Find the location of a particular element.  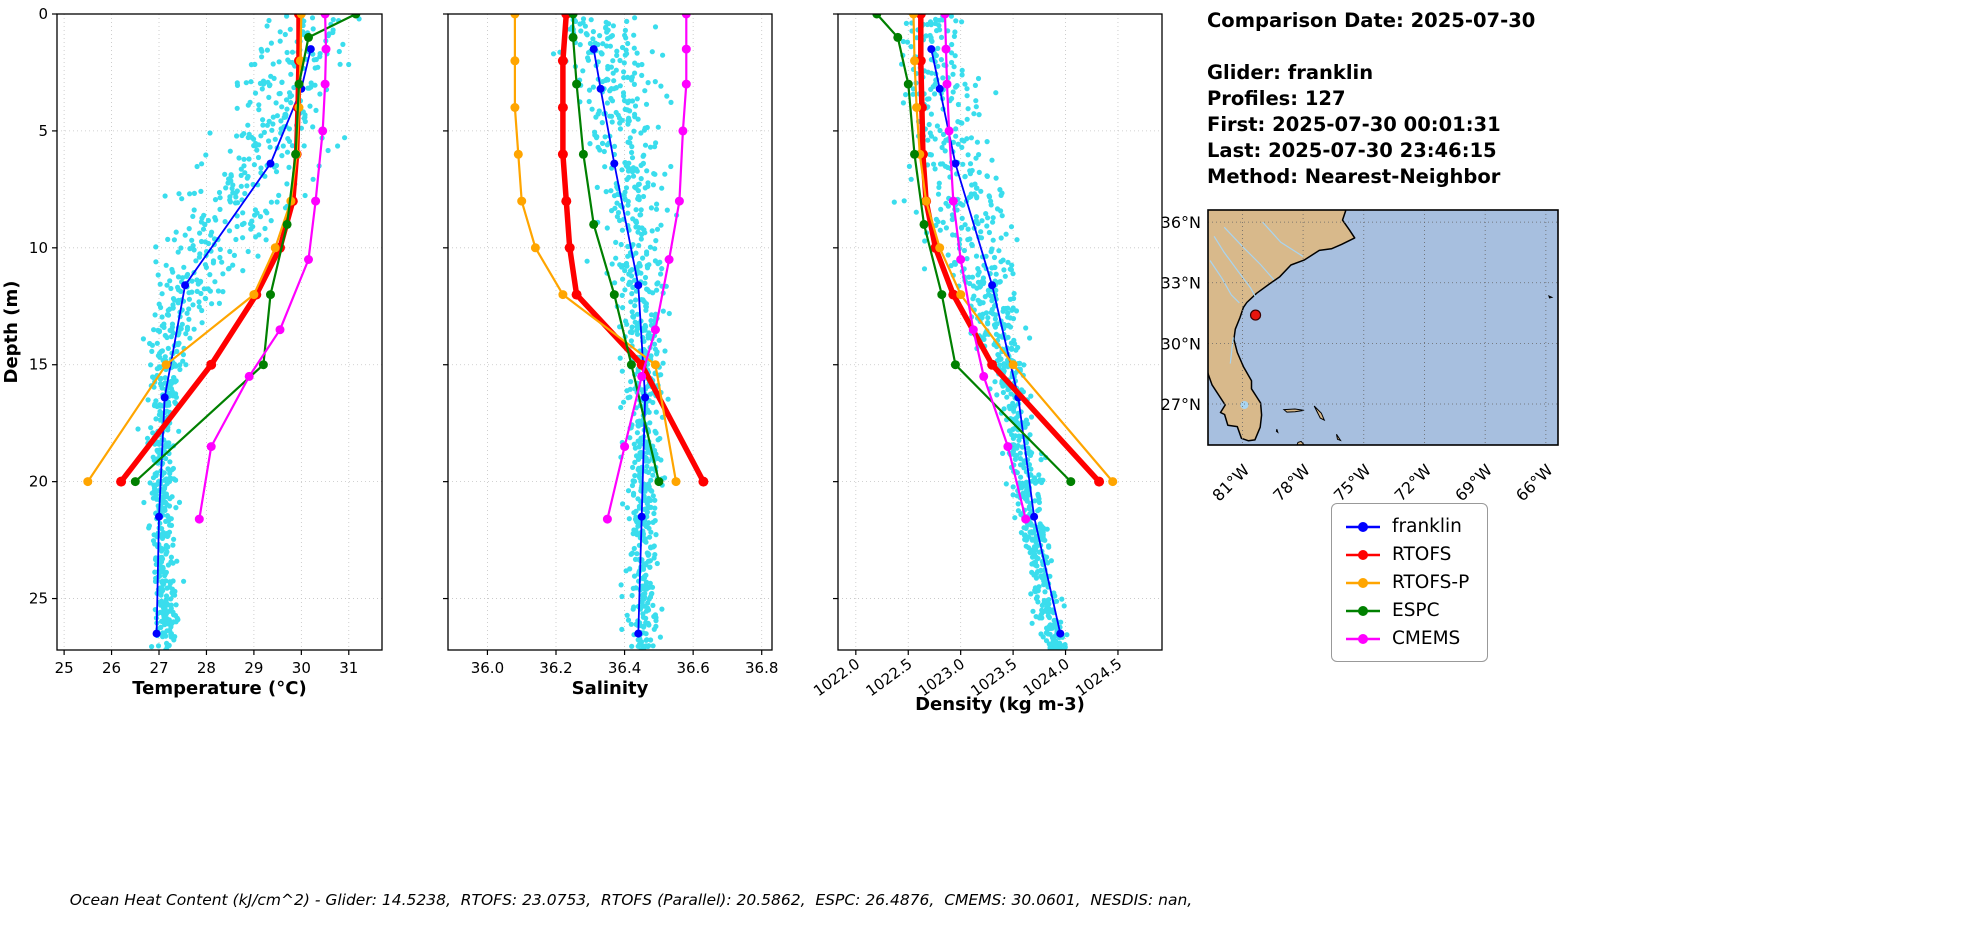

x-tick-label: 25 is located at coordinates (64, 668).